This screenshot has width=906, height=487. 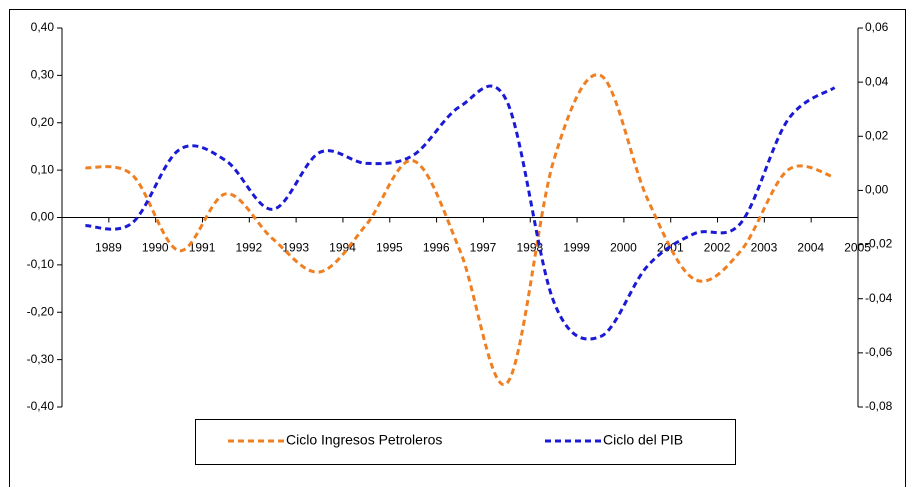 What do you see at coordinates (877, 27) in the screenshot?
I see `y2-tick-label: 0,06` at bounding box center [877, 27].